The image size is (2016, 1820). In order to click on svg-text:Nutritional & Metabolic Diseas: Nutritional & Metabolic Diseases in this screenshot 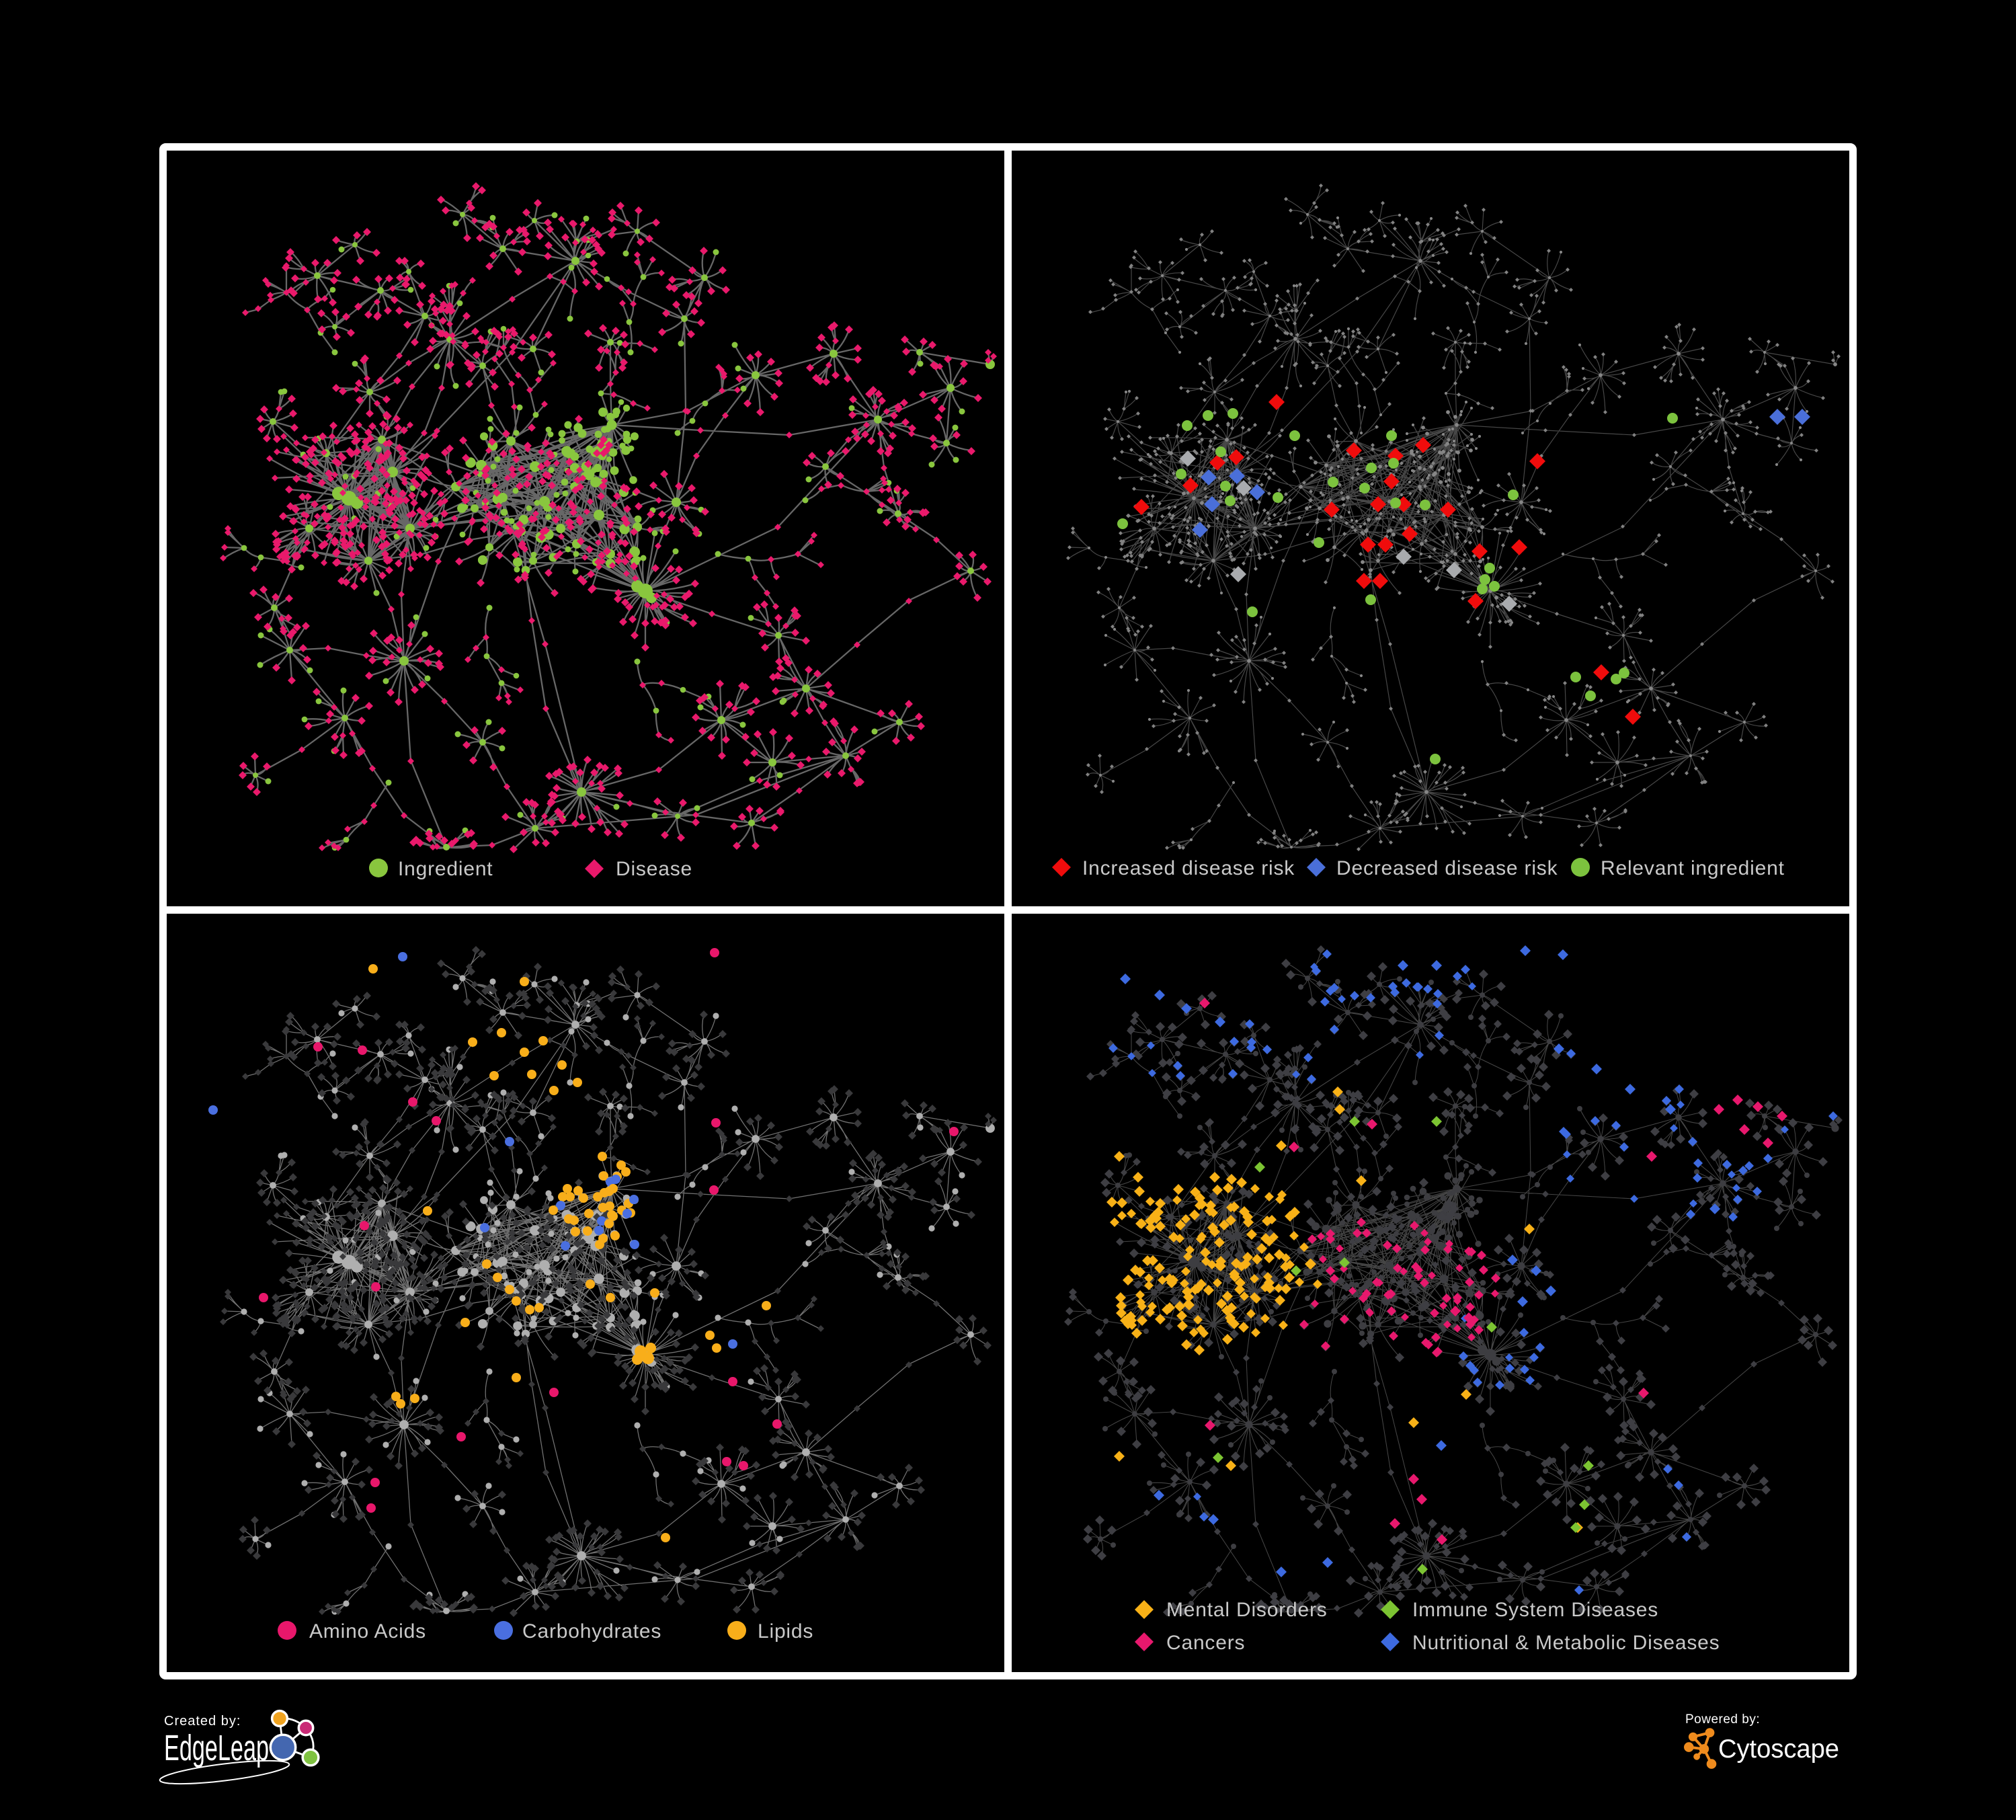, I will do `click(1566, 1643)`.